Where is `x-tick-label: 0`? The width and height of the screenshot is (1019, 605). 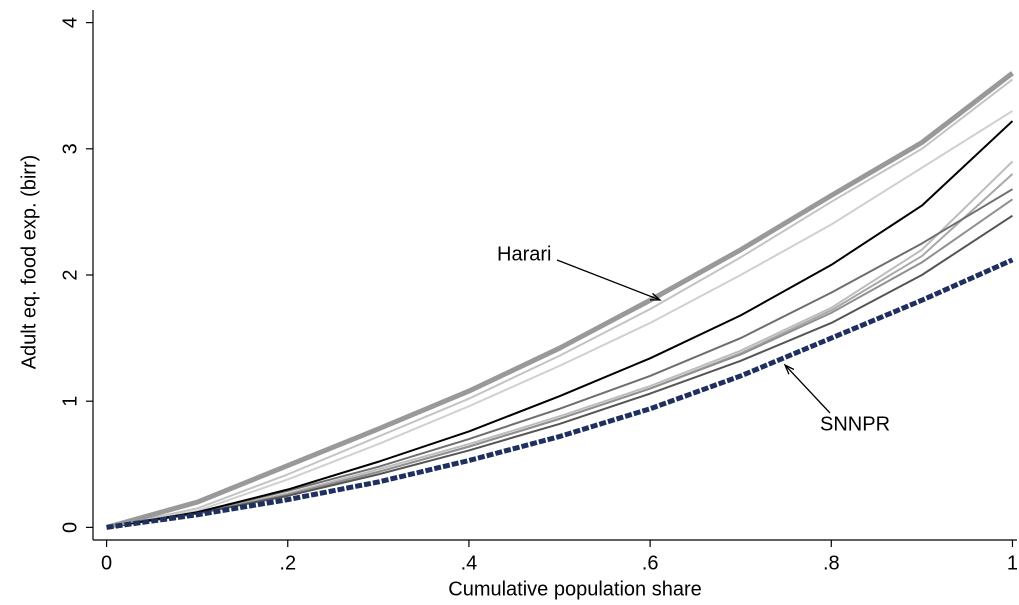
x-tick-label: 0 is located at coordinates (106, 563).